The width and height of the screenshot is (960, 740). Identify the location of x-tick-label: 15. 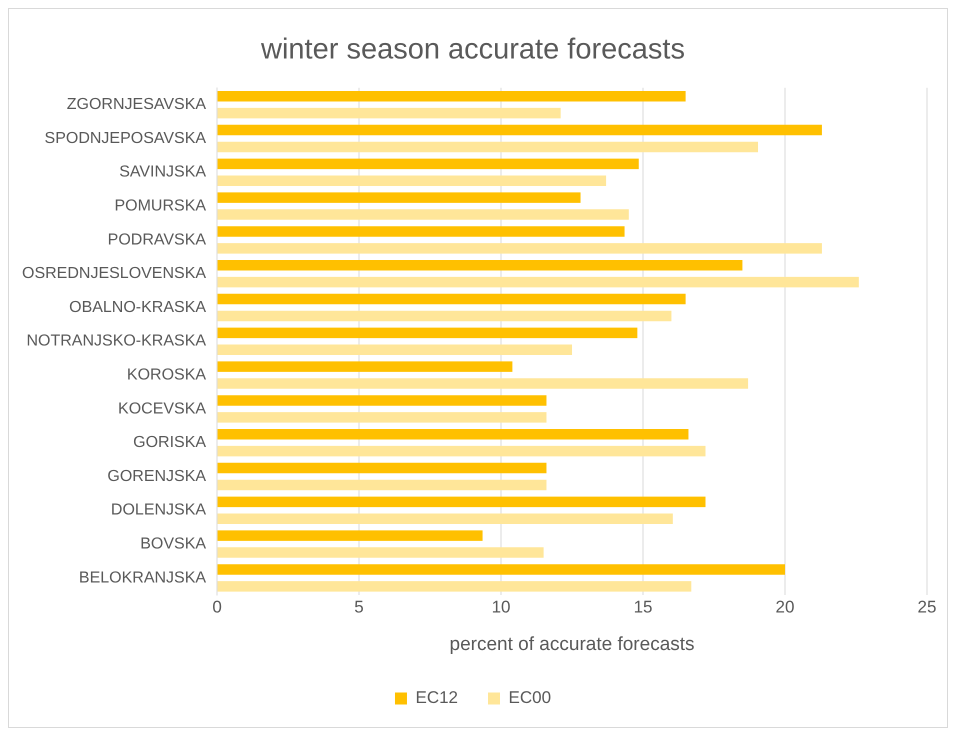
(643, 607).